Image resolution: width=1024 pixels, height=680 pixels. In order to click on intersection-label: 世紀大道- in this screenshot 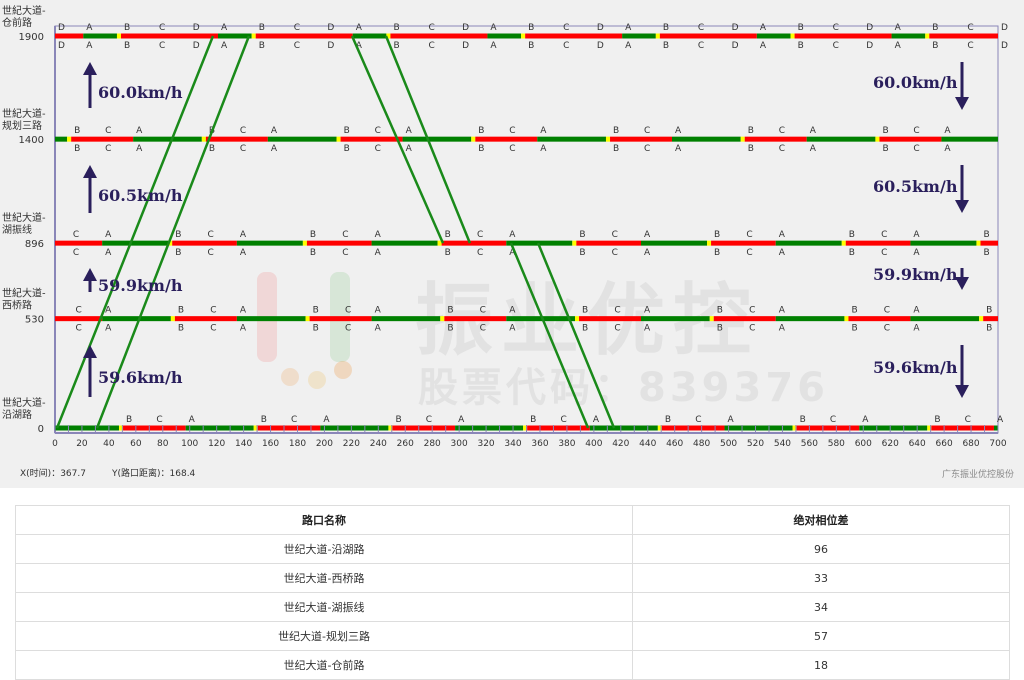, I will do `click(24, 217)`.